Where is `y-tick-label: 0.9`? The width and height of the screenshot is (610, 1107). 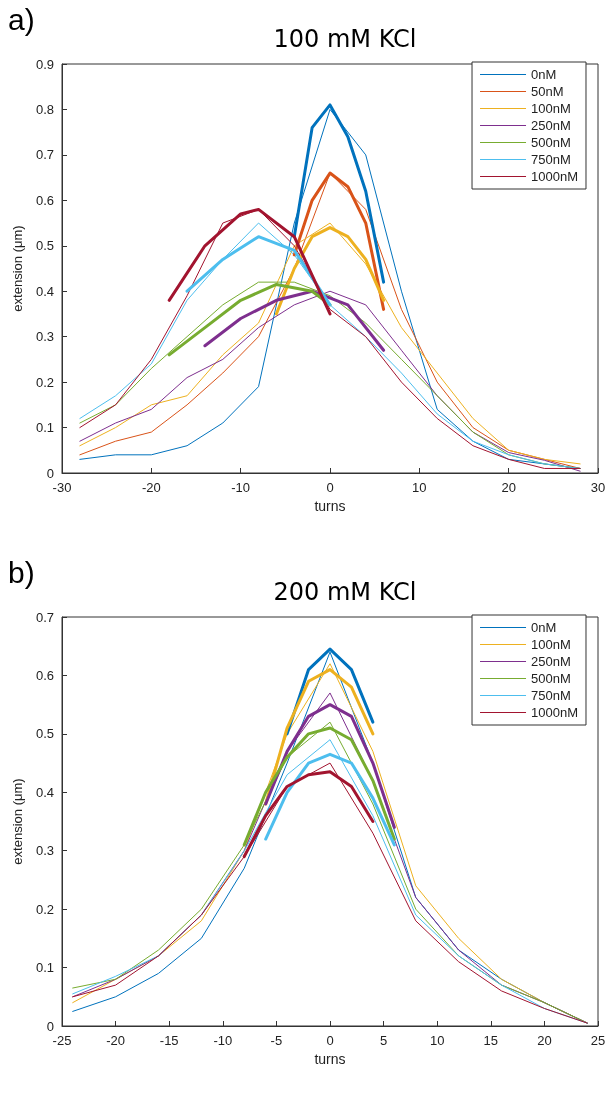
y-tick-label: 0.9 is located at coordinates (44, 64).